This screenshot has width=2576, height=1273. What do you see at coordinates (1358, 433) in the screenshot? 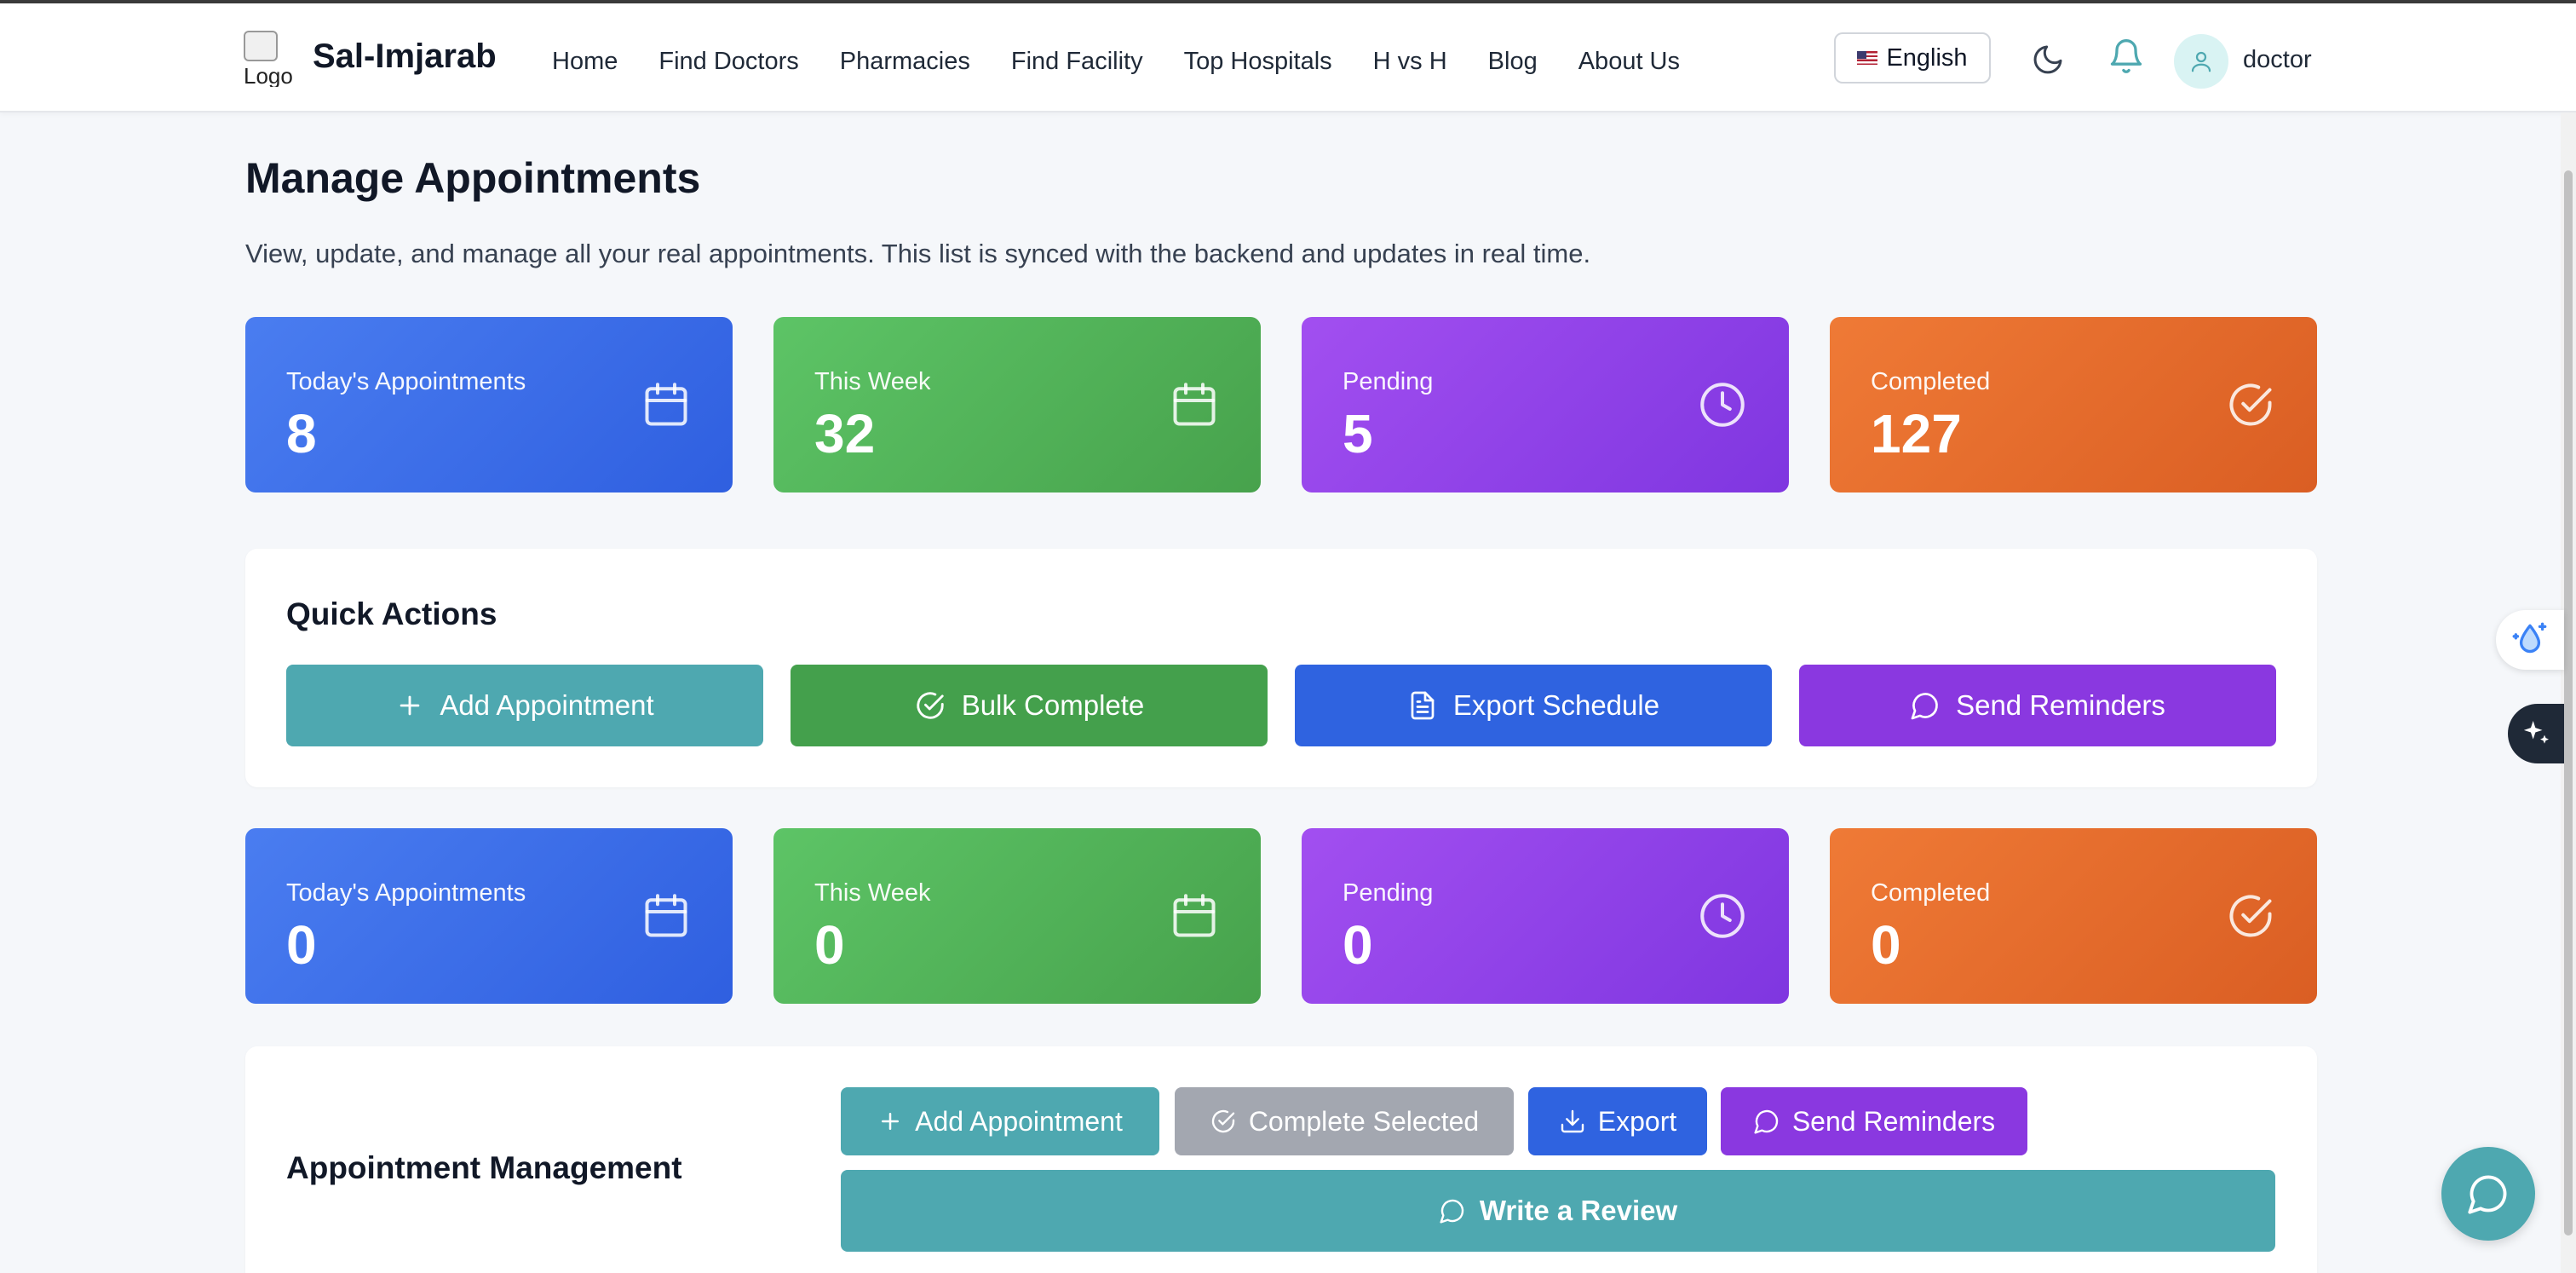
I see `stat-value: 5` at bounding box center [1358, 433].